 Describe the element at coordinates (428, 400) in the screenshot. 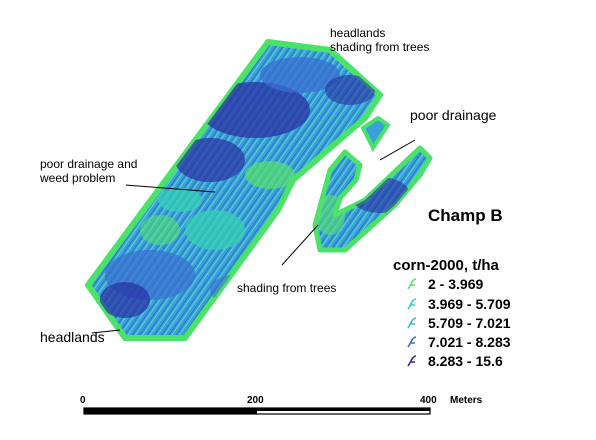

I see `scale-tick-400: 400` at that location.